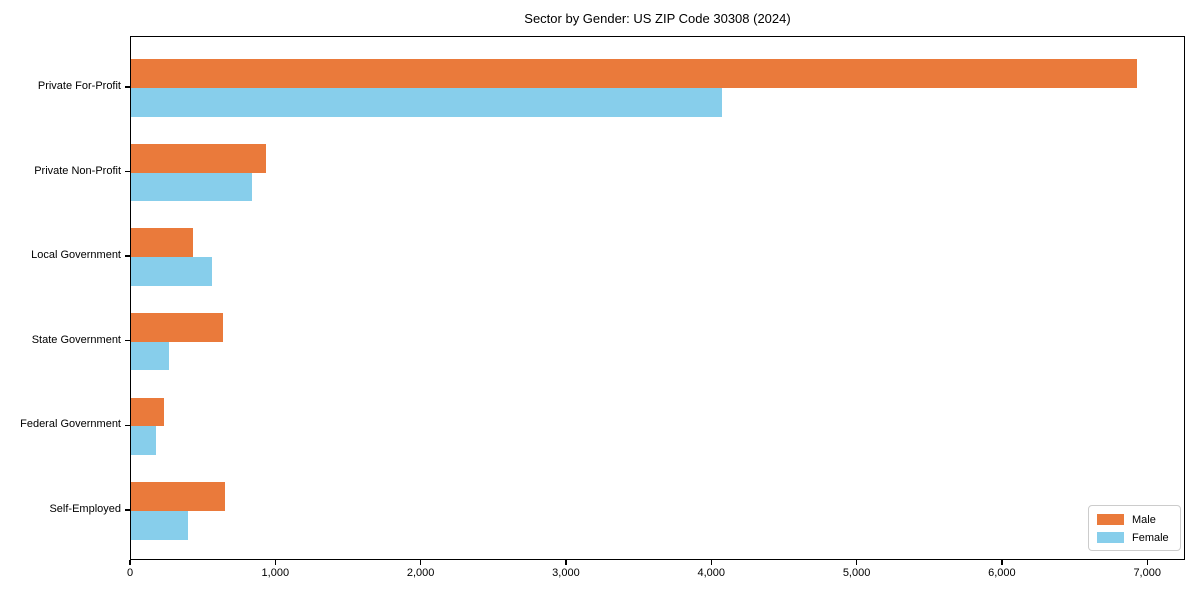 This screenshot has height=600, width=1200. I want to click on bar-male-local-government, so click(162, 243).